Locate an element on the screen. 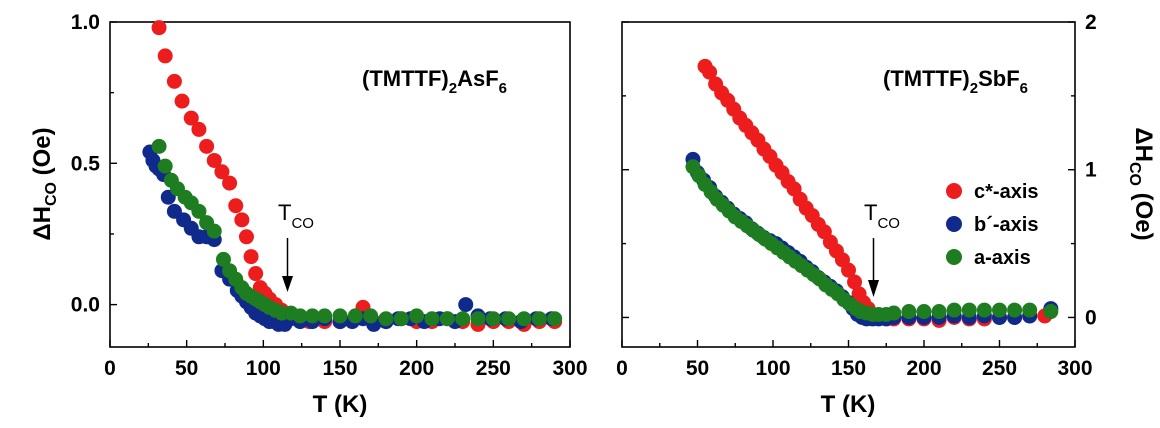 The image size is (1160, 428). left-x-tick-label: 100 is located at coordinates (263, 368).